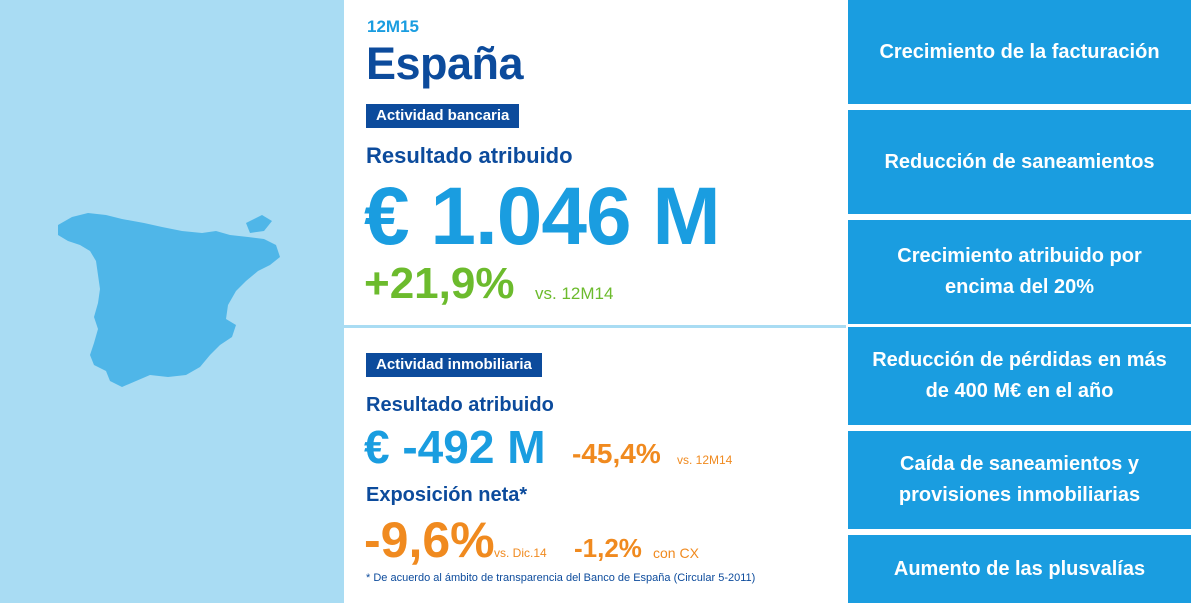  I want to click on net-exposure-label: Exposición neta*, so click(447, 495).